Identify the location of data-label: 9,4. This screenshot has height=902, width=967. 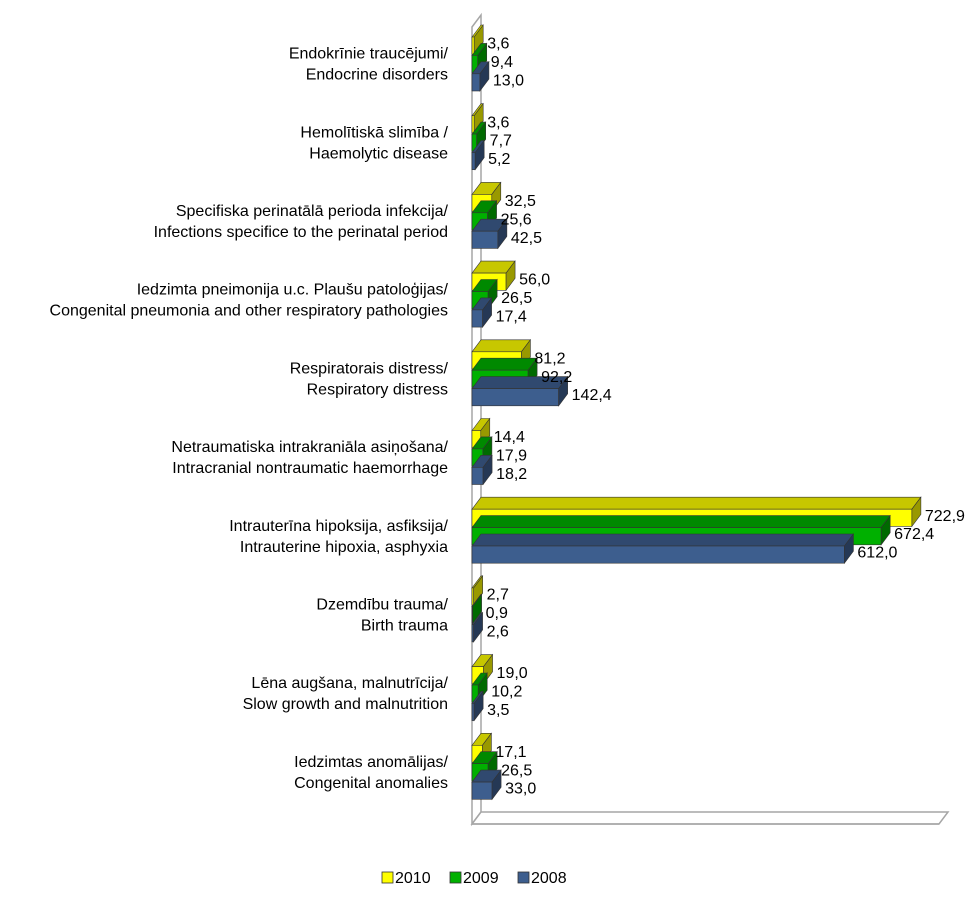
(502, 62).